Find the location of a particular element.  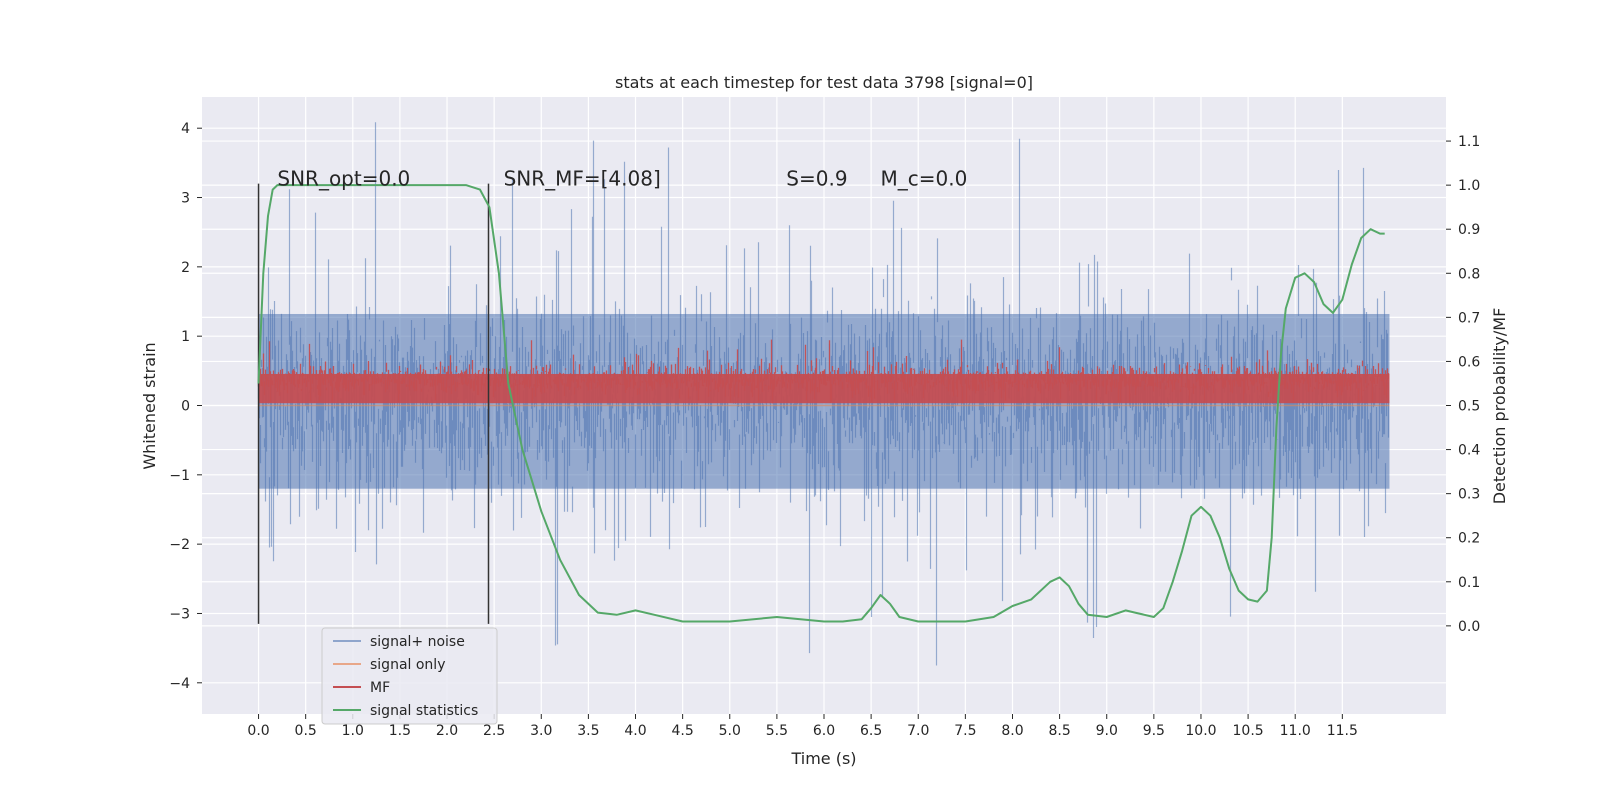

y-right-tick-label-4: 0.7 is located at coordinates (1469, 318).